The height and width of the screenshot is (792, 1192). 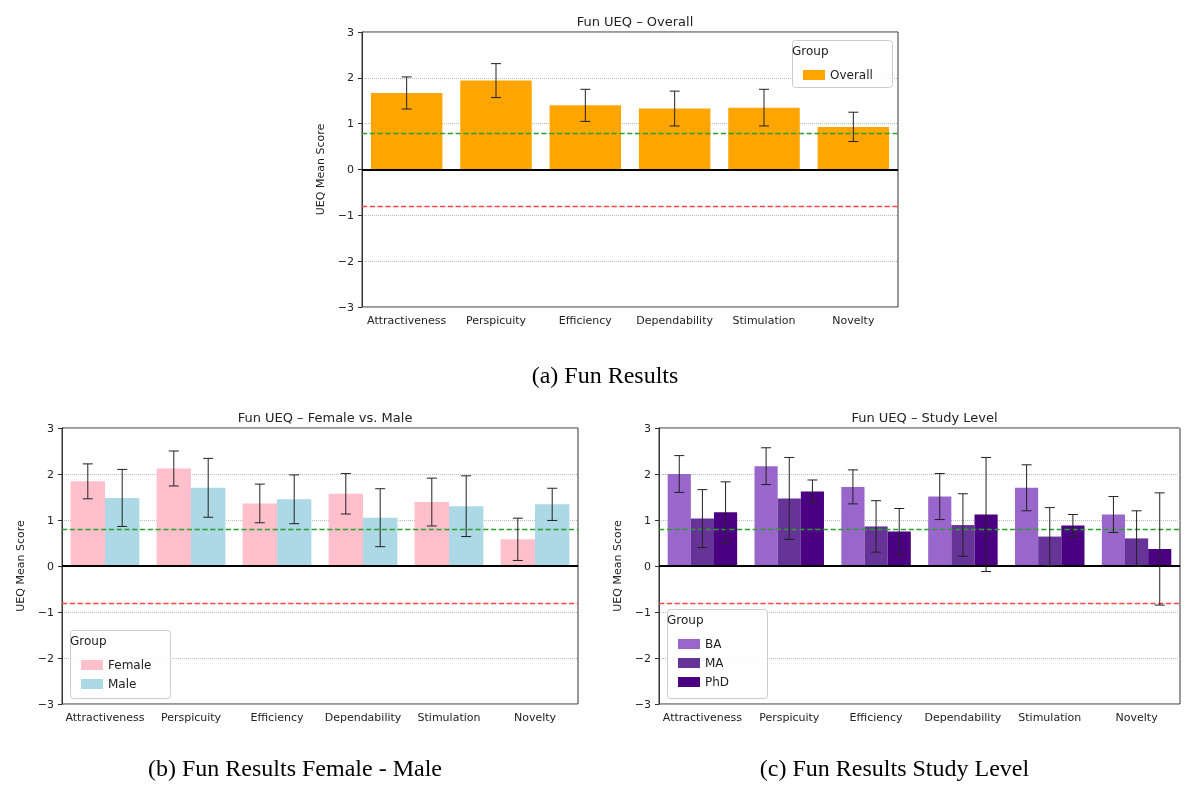 What do you see at coordinates (851, 75) in the screenshot?
I see `legend-label: Overall` at bounding box center [851, 75].